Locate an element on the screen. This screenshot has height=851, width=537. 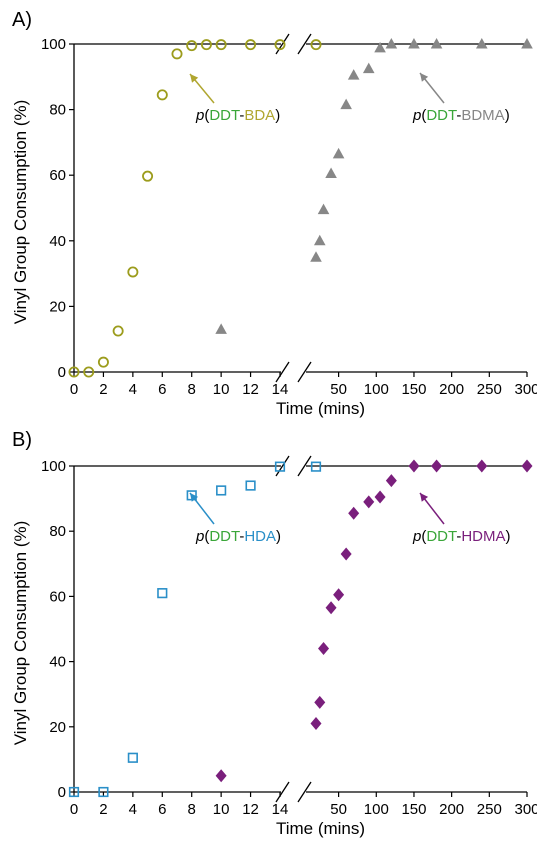
x-tick-label: 100 is located at coordinates (376, 389).